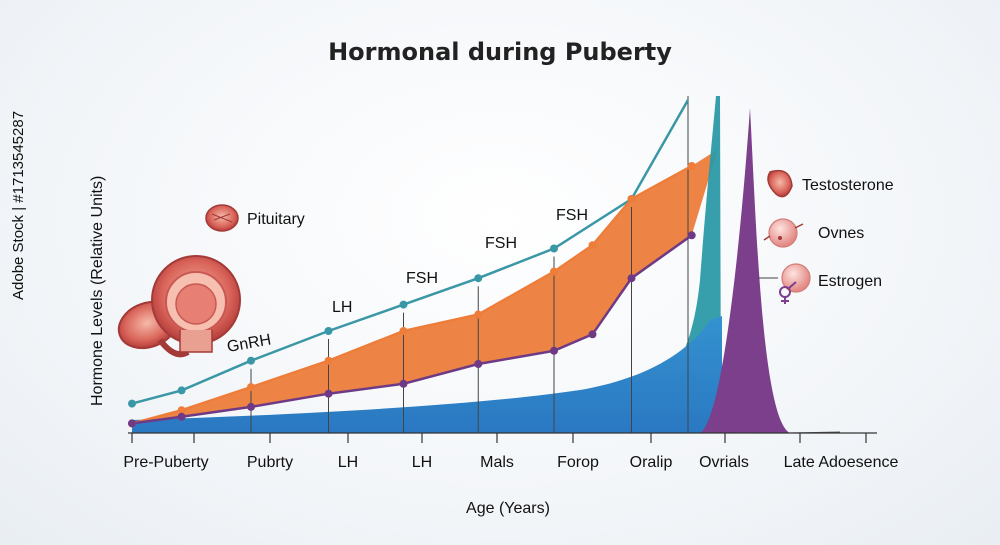 The image size is (1000, 545). Describe the element at coordinates (850, 281) in the screenshot. I see `legend-label-estrogen: Estrogen` at that location.